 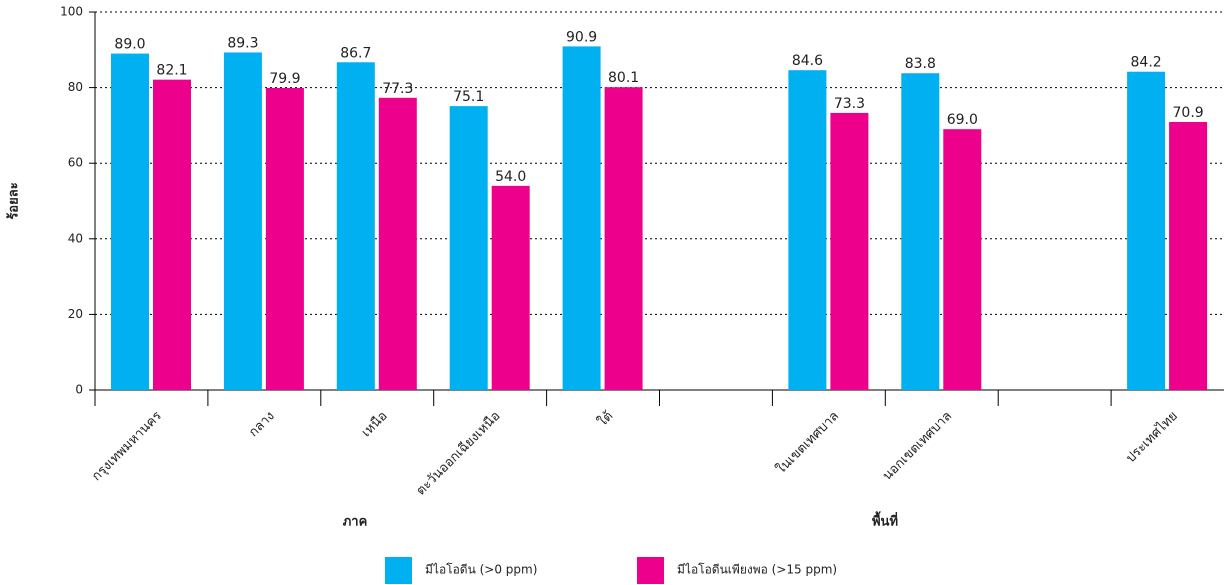 What do you see at coordinates (261, 424) in the screenshot?
I see `x-tick-label: กลาง` at bounding box center [261, 424].